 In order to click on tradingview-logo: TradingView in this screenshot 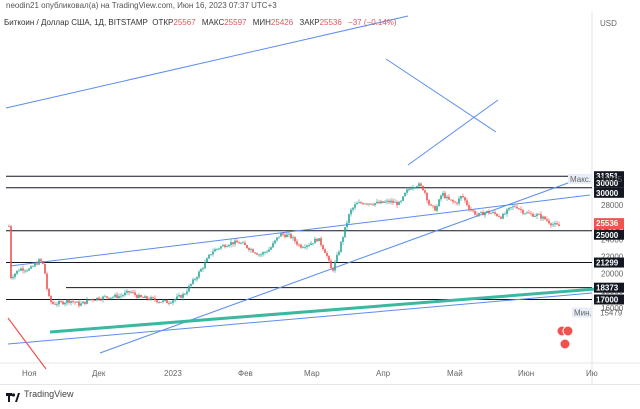, I will do `click(37, 394)`.